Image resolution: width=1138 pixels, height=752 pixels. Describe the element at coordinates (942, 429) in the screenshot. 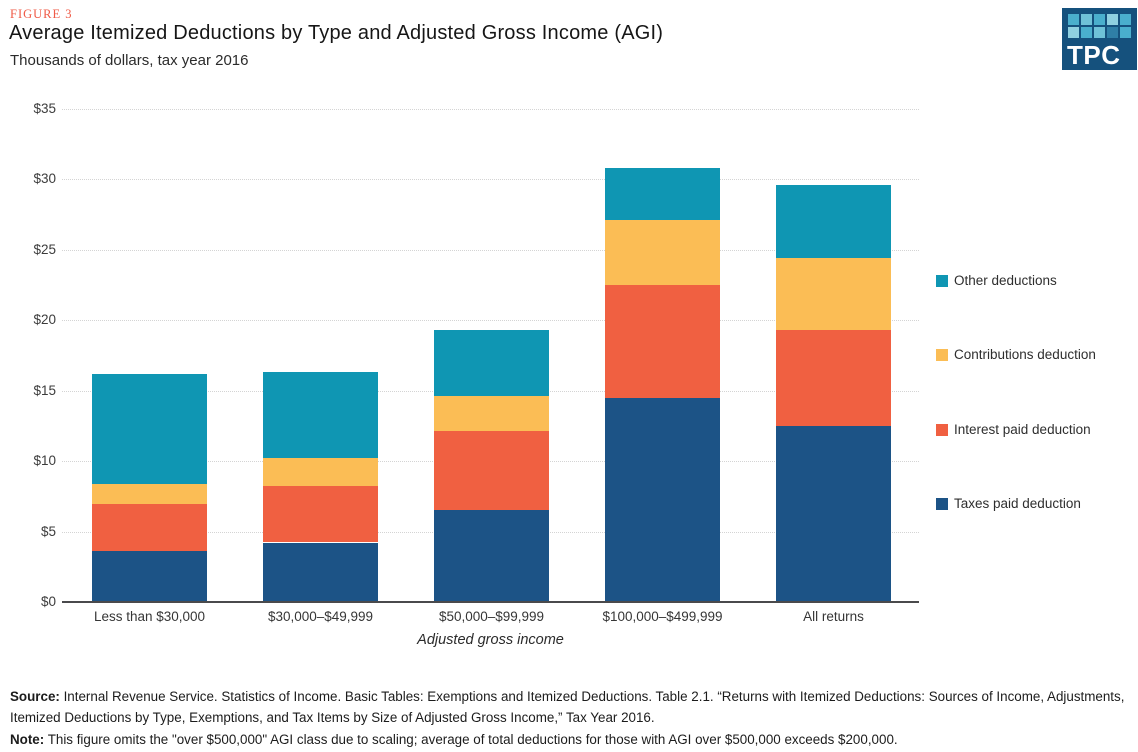

I see `legend-swatch-interest-paid-deduction` at that location.